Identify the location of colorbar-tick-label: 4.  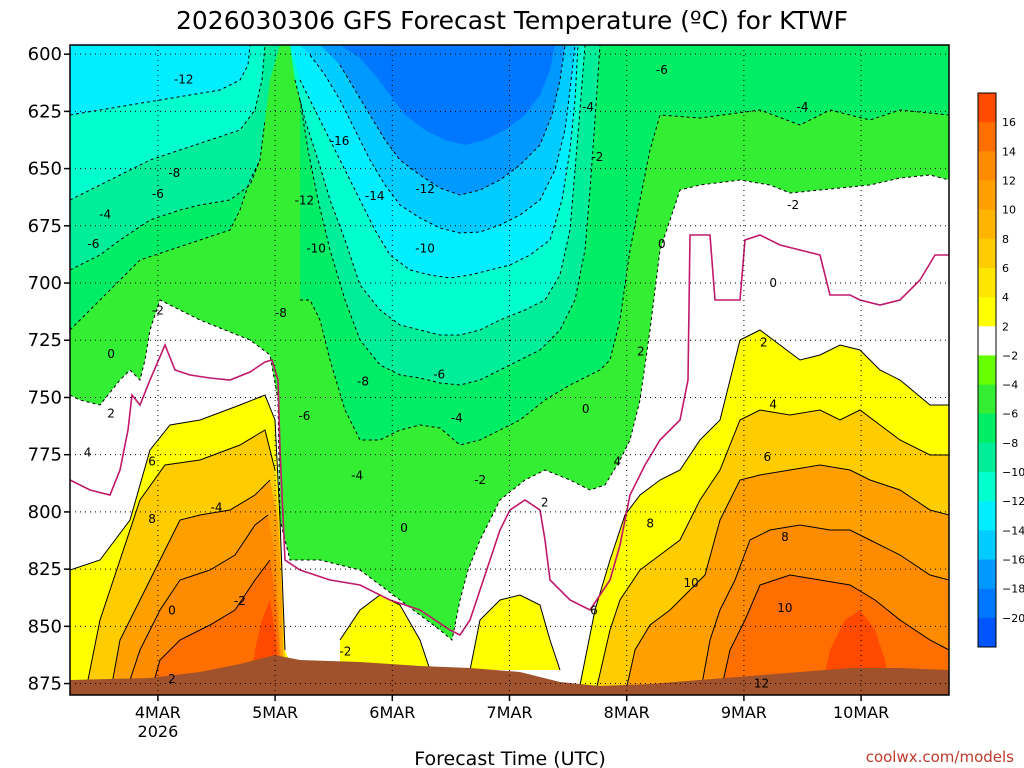
(1005, 297).